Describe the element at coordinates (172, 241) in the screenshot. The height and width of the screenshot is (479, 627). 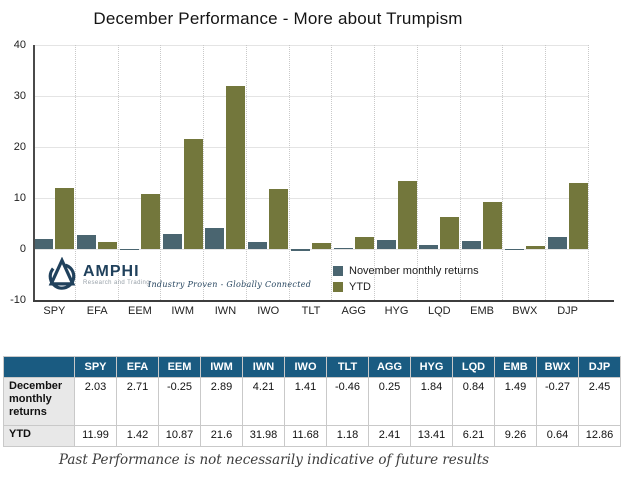
I see `bar-november-IWM` at that location.